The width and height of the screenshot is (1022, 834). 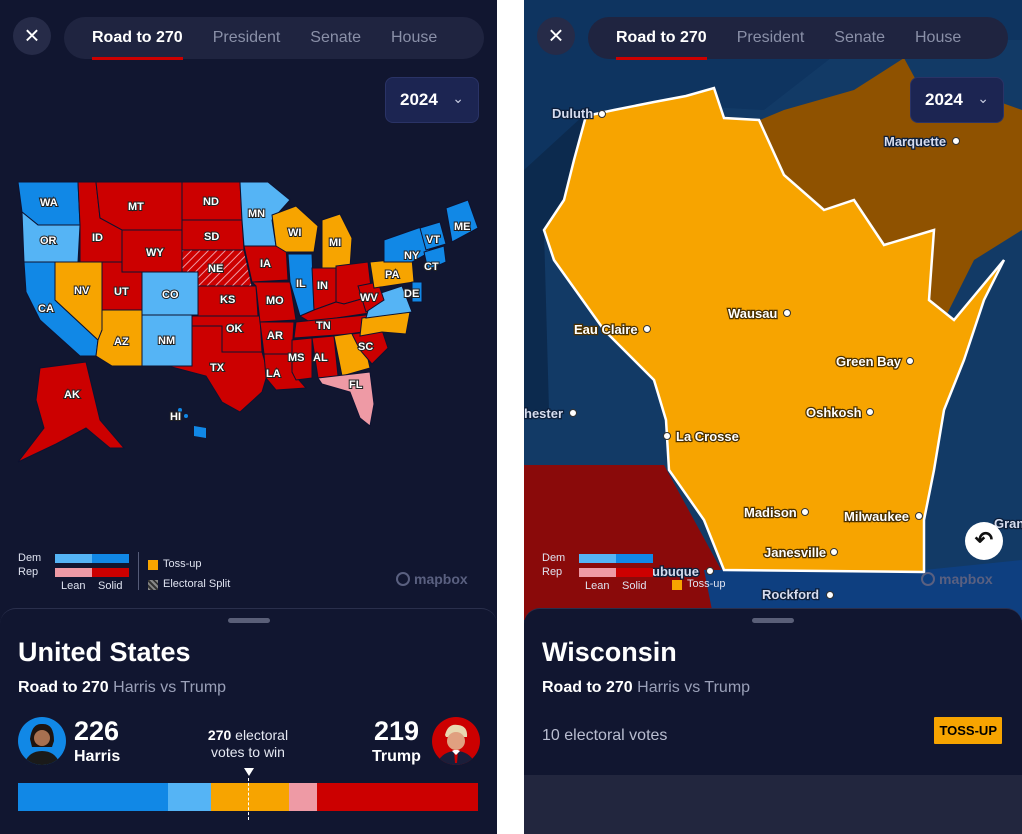 I want to click on map-label: ID, so click(x=97, y=238).